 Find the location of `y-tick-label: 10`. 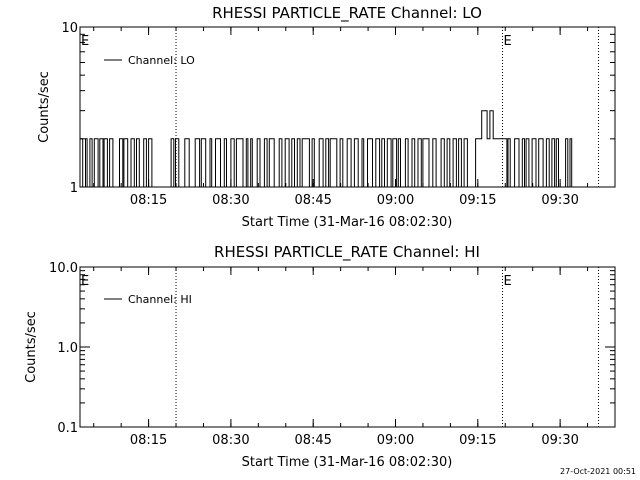

y-tick-label: 10 is located at coordinates (69, 28).